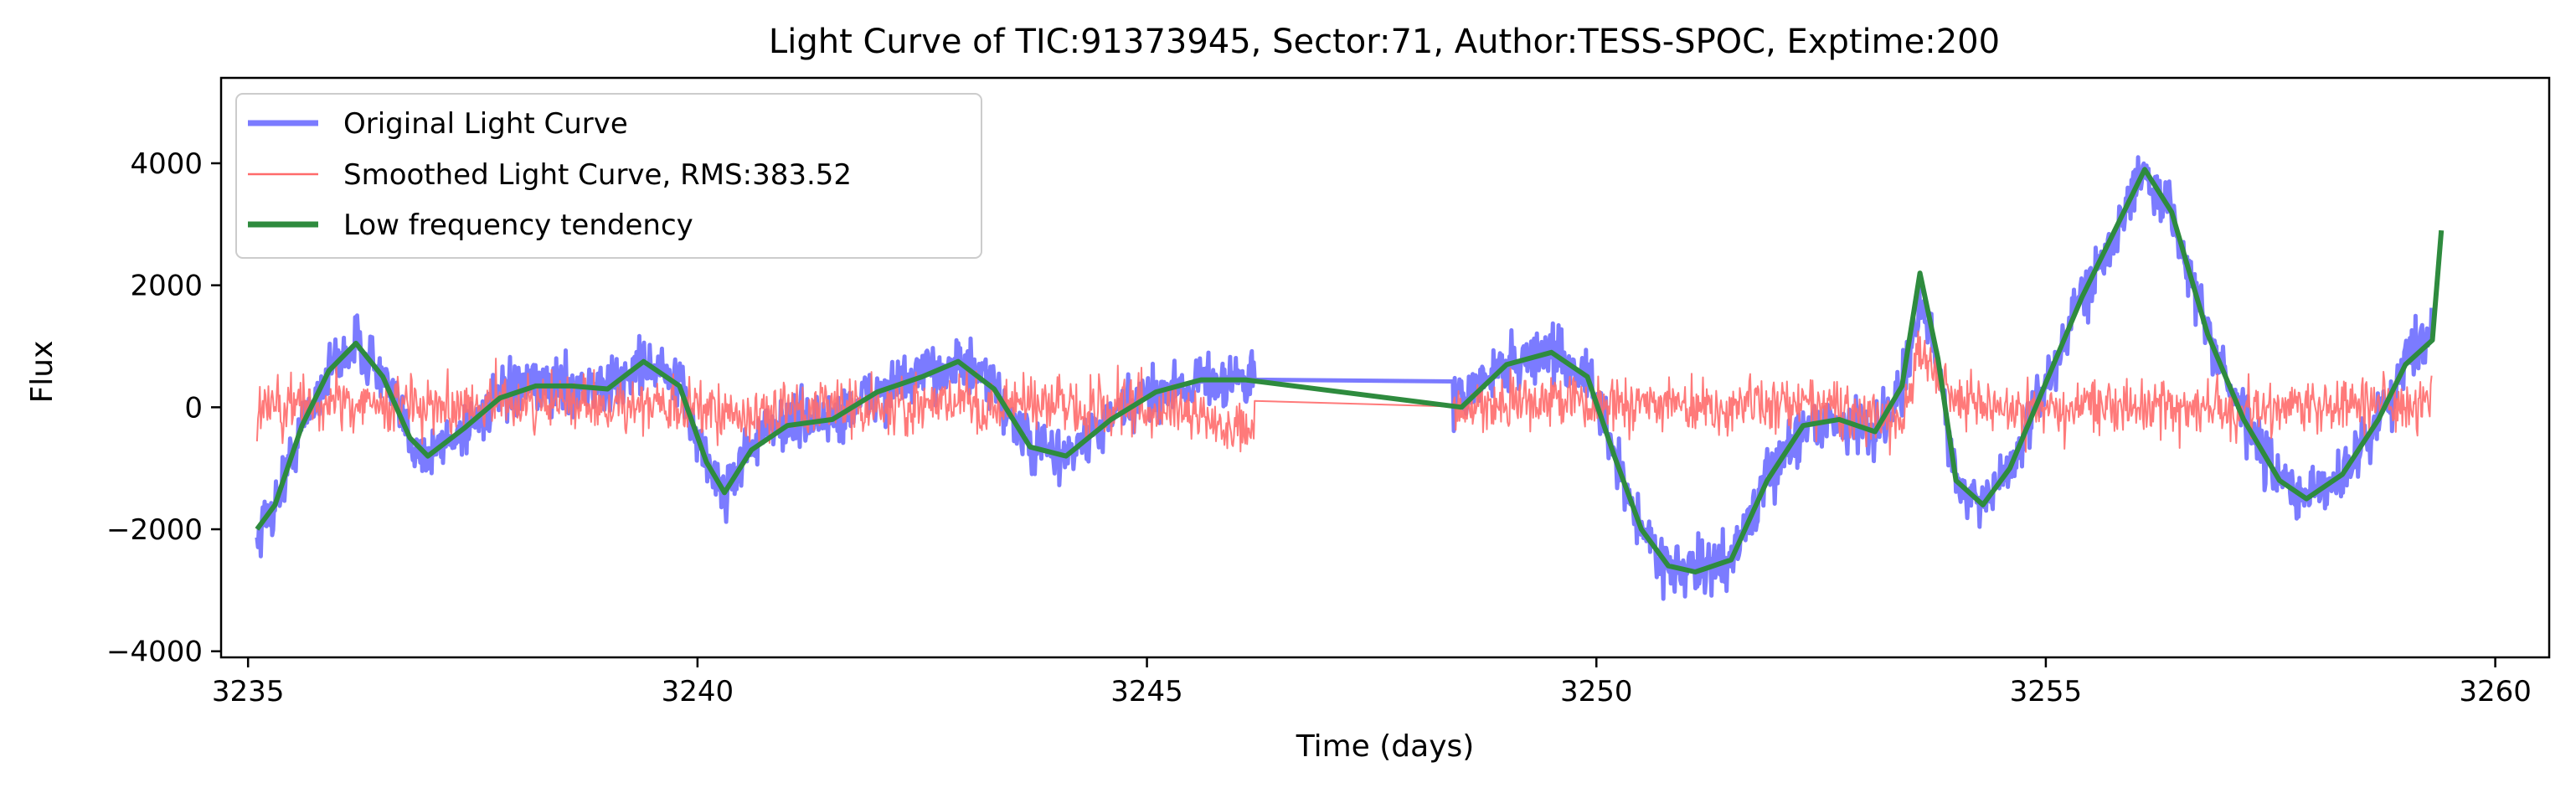 This screenshot has height=788, width=2576. Describe the element at coordinates (597, 175) in the screenshot. I see `legend-label-smoothed: Smoothed Light Curve, RMS:383.52` at that location.